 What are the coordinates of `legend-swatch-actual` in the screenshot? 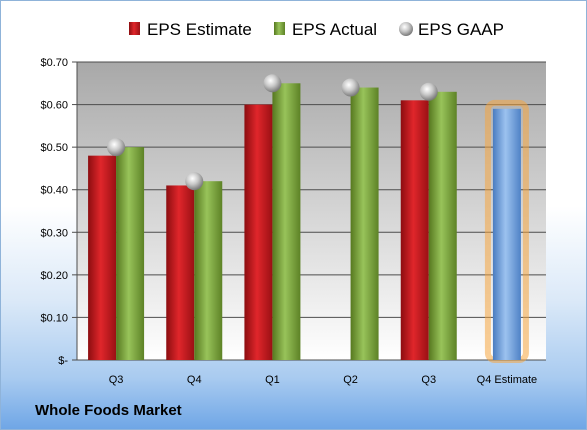 It's located at (279, 28).